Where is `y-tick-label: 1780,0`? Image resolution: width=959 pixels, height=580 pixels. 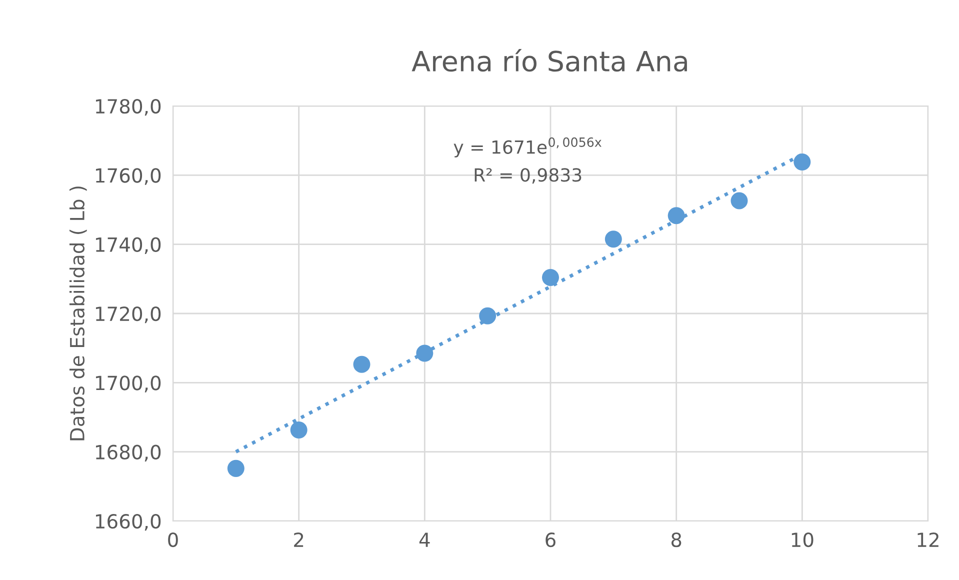
y-tick-label: 1780,0 is located at coordinates (128, 107).